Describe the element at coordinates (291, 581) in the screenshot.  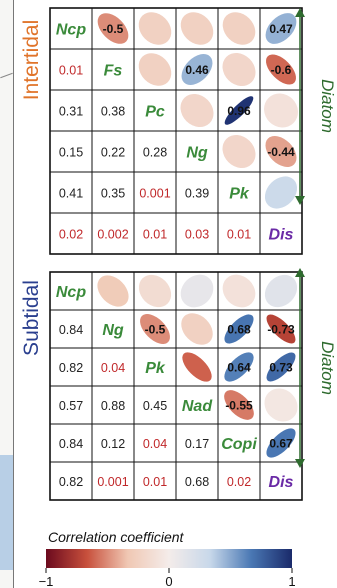
I see `colorbar-tick-label: 1` at that location.